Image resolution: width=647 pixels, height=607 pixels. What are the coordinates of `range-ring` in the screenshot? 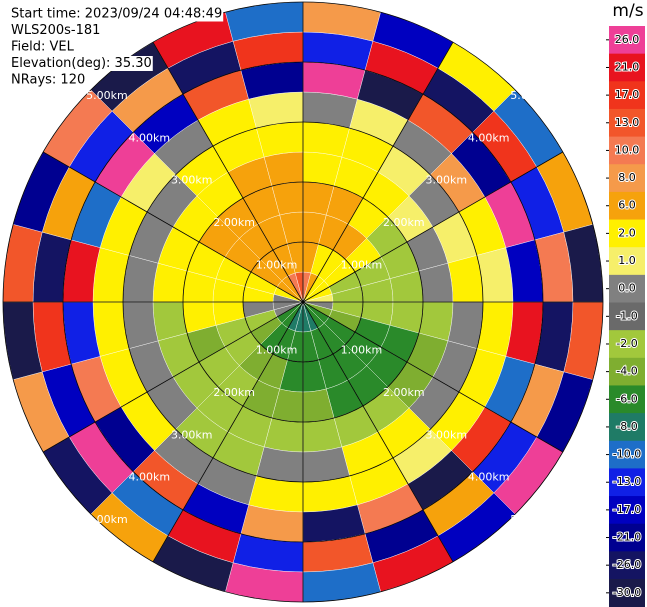 It's located at (303, 302).